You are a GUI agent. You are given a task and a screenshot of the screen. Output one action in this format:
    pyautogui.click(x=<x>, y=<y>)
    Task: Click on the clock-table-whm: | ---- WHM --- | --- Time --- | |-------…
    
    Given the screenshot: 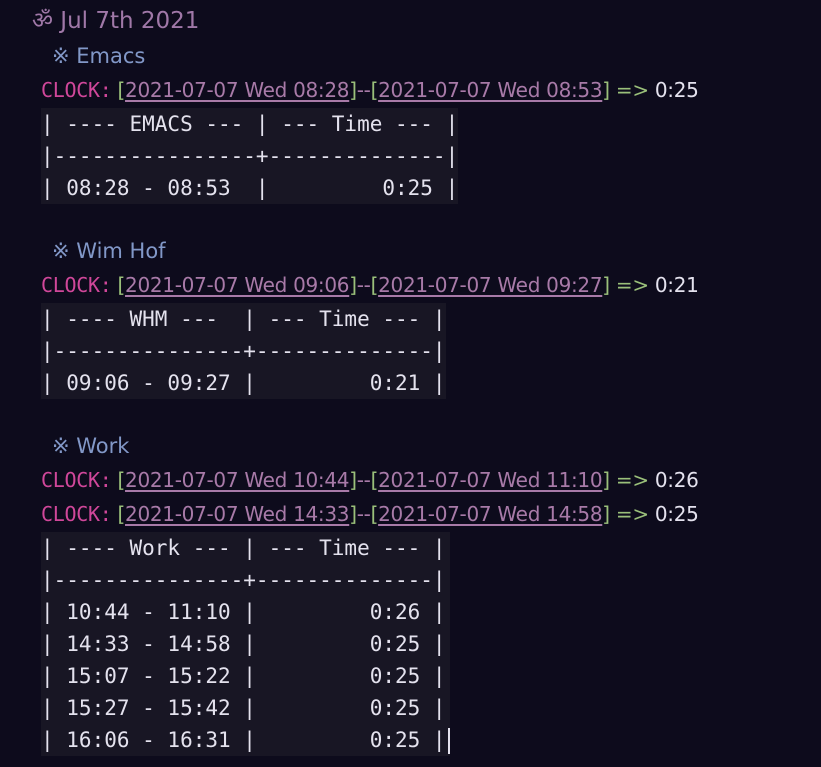 What is the action you would take?
    pyautogui.click(x=243, y=351)
    